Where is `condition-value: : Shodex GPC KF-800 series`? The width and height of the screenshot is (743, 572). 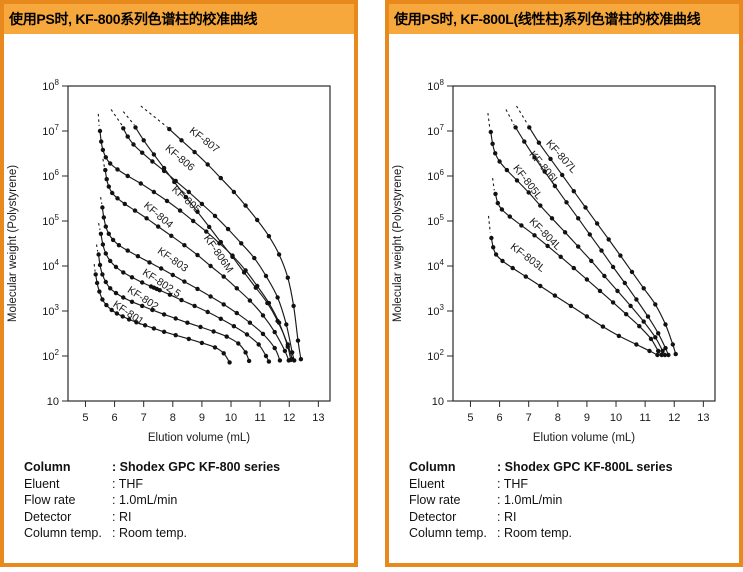
condition-value: : Shodex GPC KF-800 series is located at coordinates (196, 467).